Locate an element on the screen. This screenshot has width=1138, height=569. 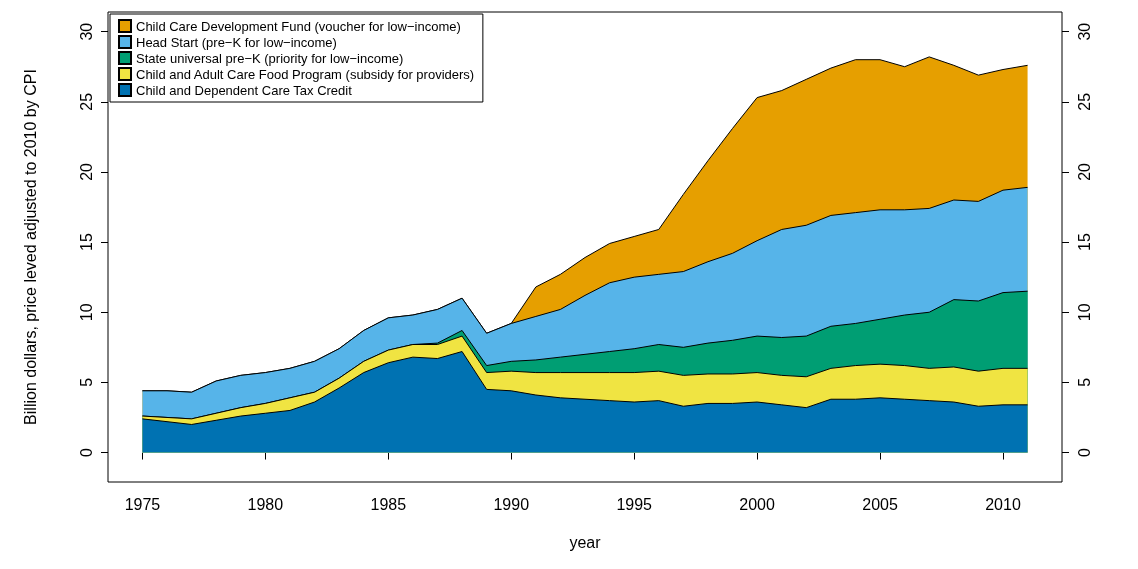
y2-tick-label: 25 is located at coordinates (1084, 101).